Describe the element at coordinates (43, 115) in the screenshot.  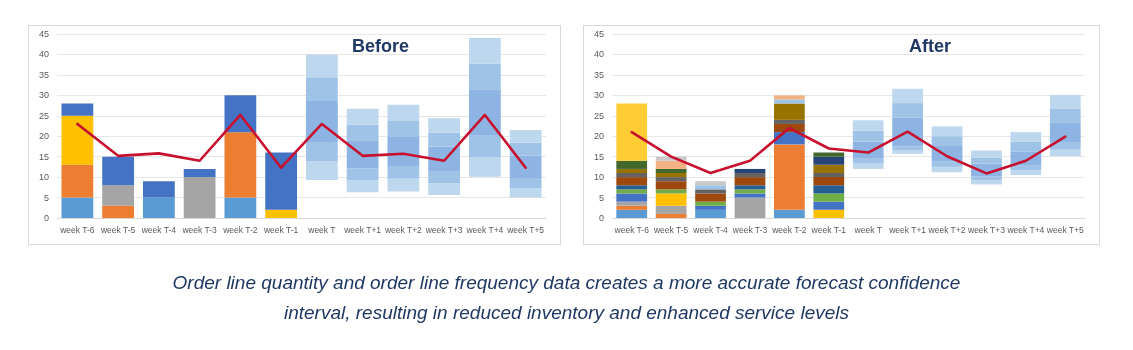
I see `y-tick-label: 25` at that location.